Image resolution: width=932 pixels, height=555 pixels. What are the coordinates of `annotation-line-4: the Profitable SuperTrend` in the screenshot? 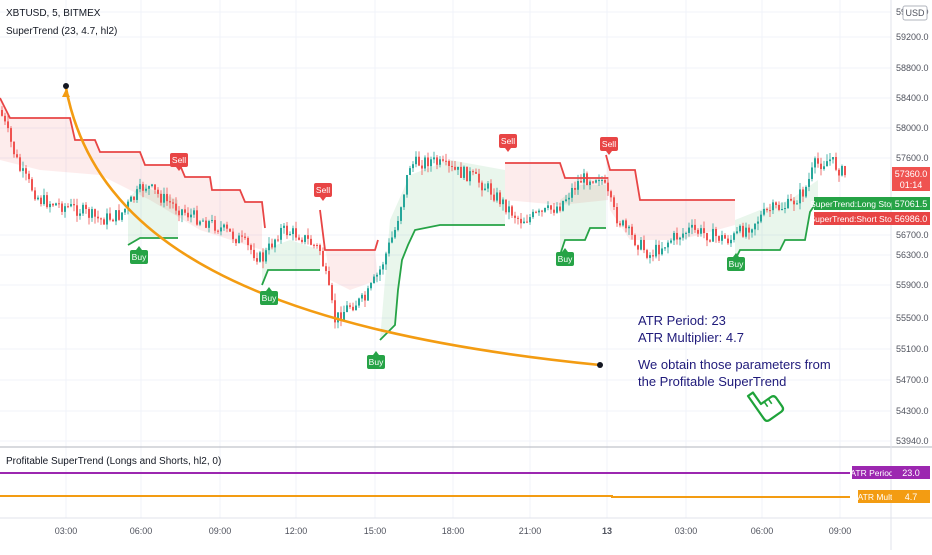 It's located at (712, 381).